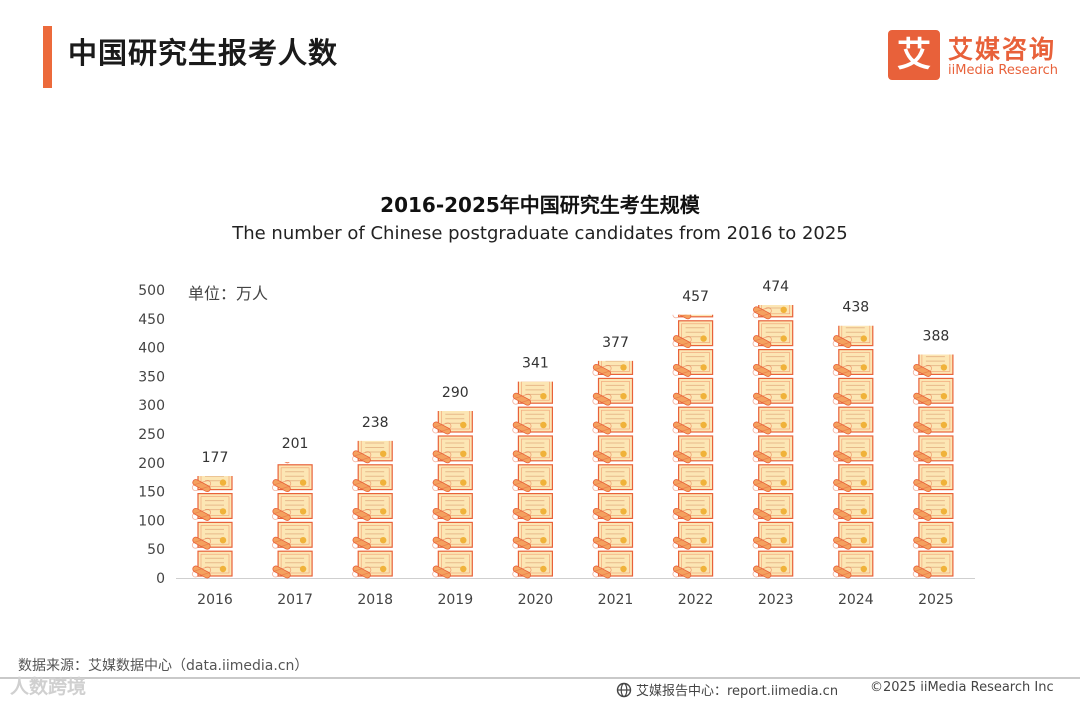  Describe the element at coordinates (151, 406) in the screenshot. I see `y-tick-label: 300` at that location.